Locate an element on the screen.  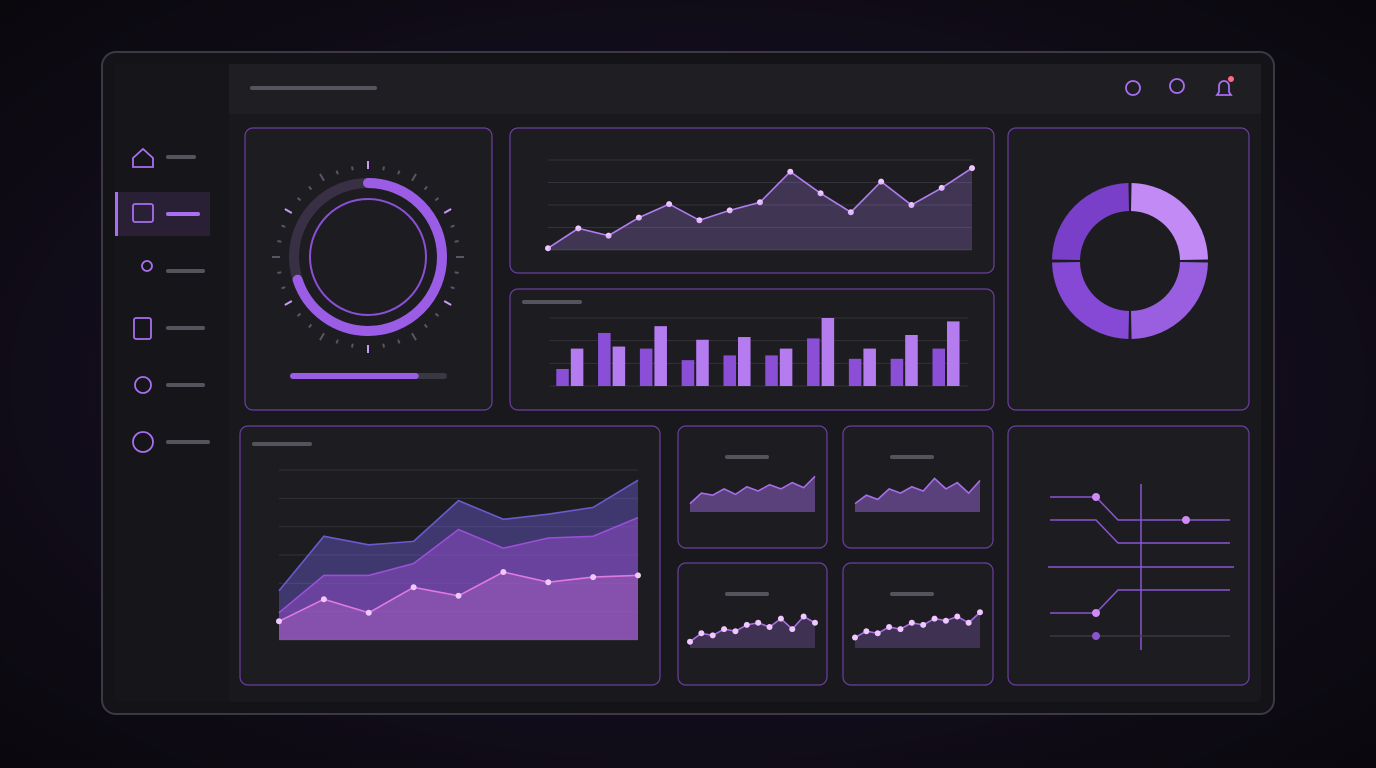
active-indicator is located at coordinates (116, 214).